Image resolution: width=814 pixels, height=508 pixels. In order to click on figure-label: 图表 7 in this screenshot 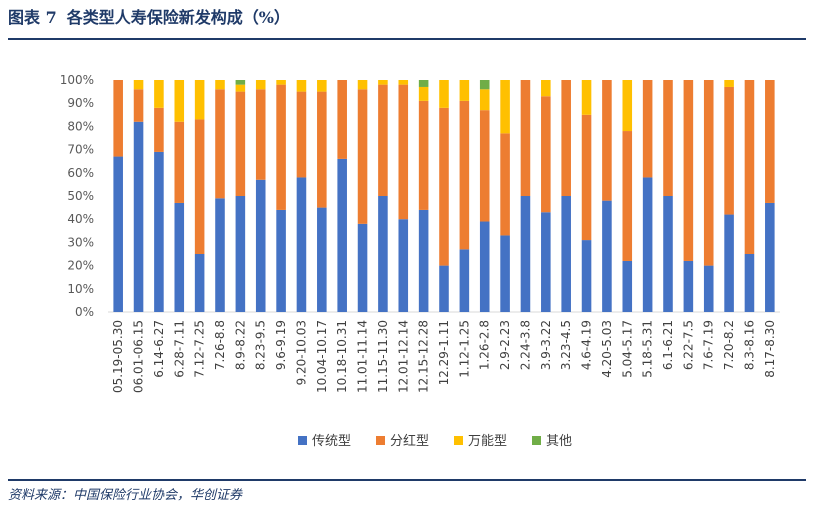, I will do `click(32, 17)`.